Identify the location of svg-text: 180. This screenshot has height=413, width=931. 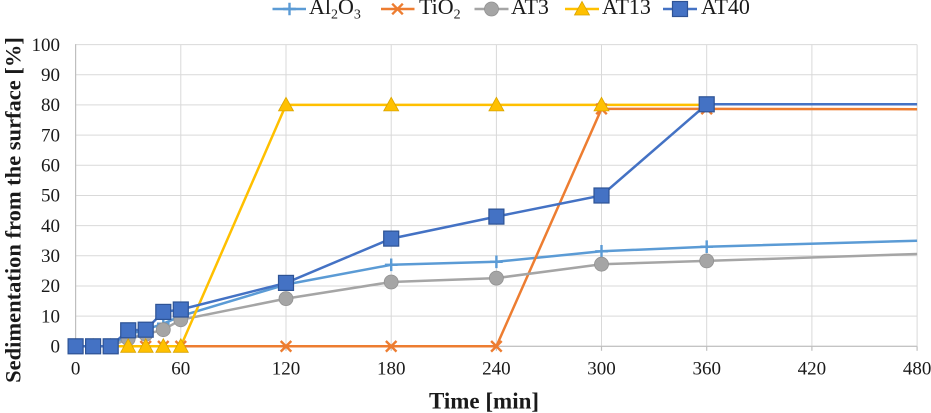
(391, 369).